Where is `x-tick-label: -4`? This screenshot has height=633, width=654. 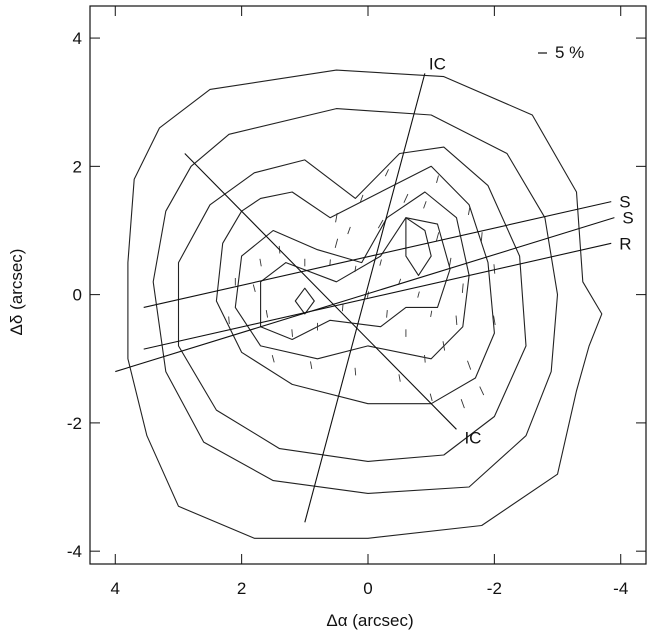
x-tick-label: -4 is located at coordinates (620, 588).